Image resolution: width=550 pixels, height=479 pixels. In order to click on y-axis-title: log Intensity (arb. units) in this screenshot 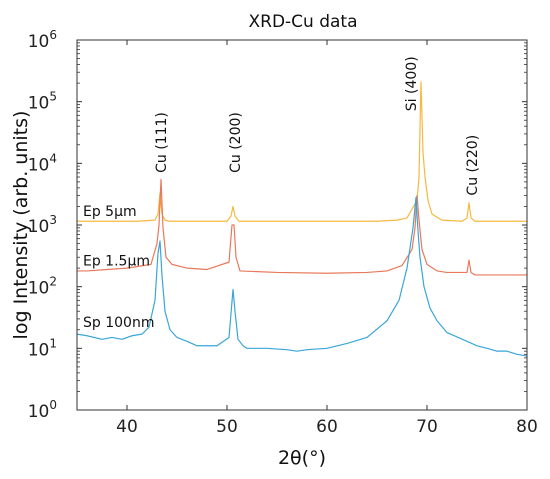, I will do `click(21, 225)`.